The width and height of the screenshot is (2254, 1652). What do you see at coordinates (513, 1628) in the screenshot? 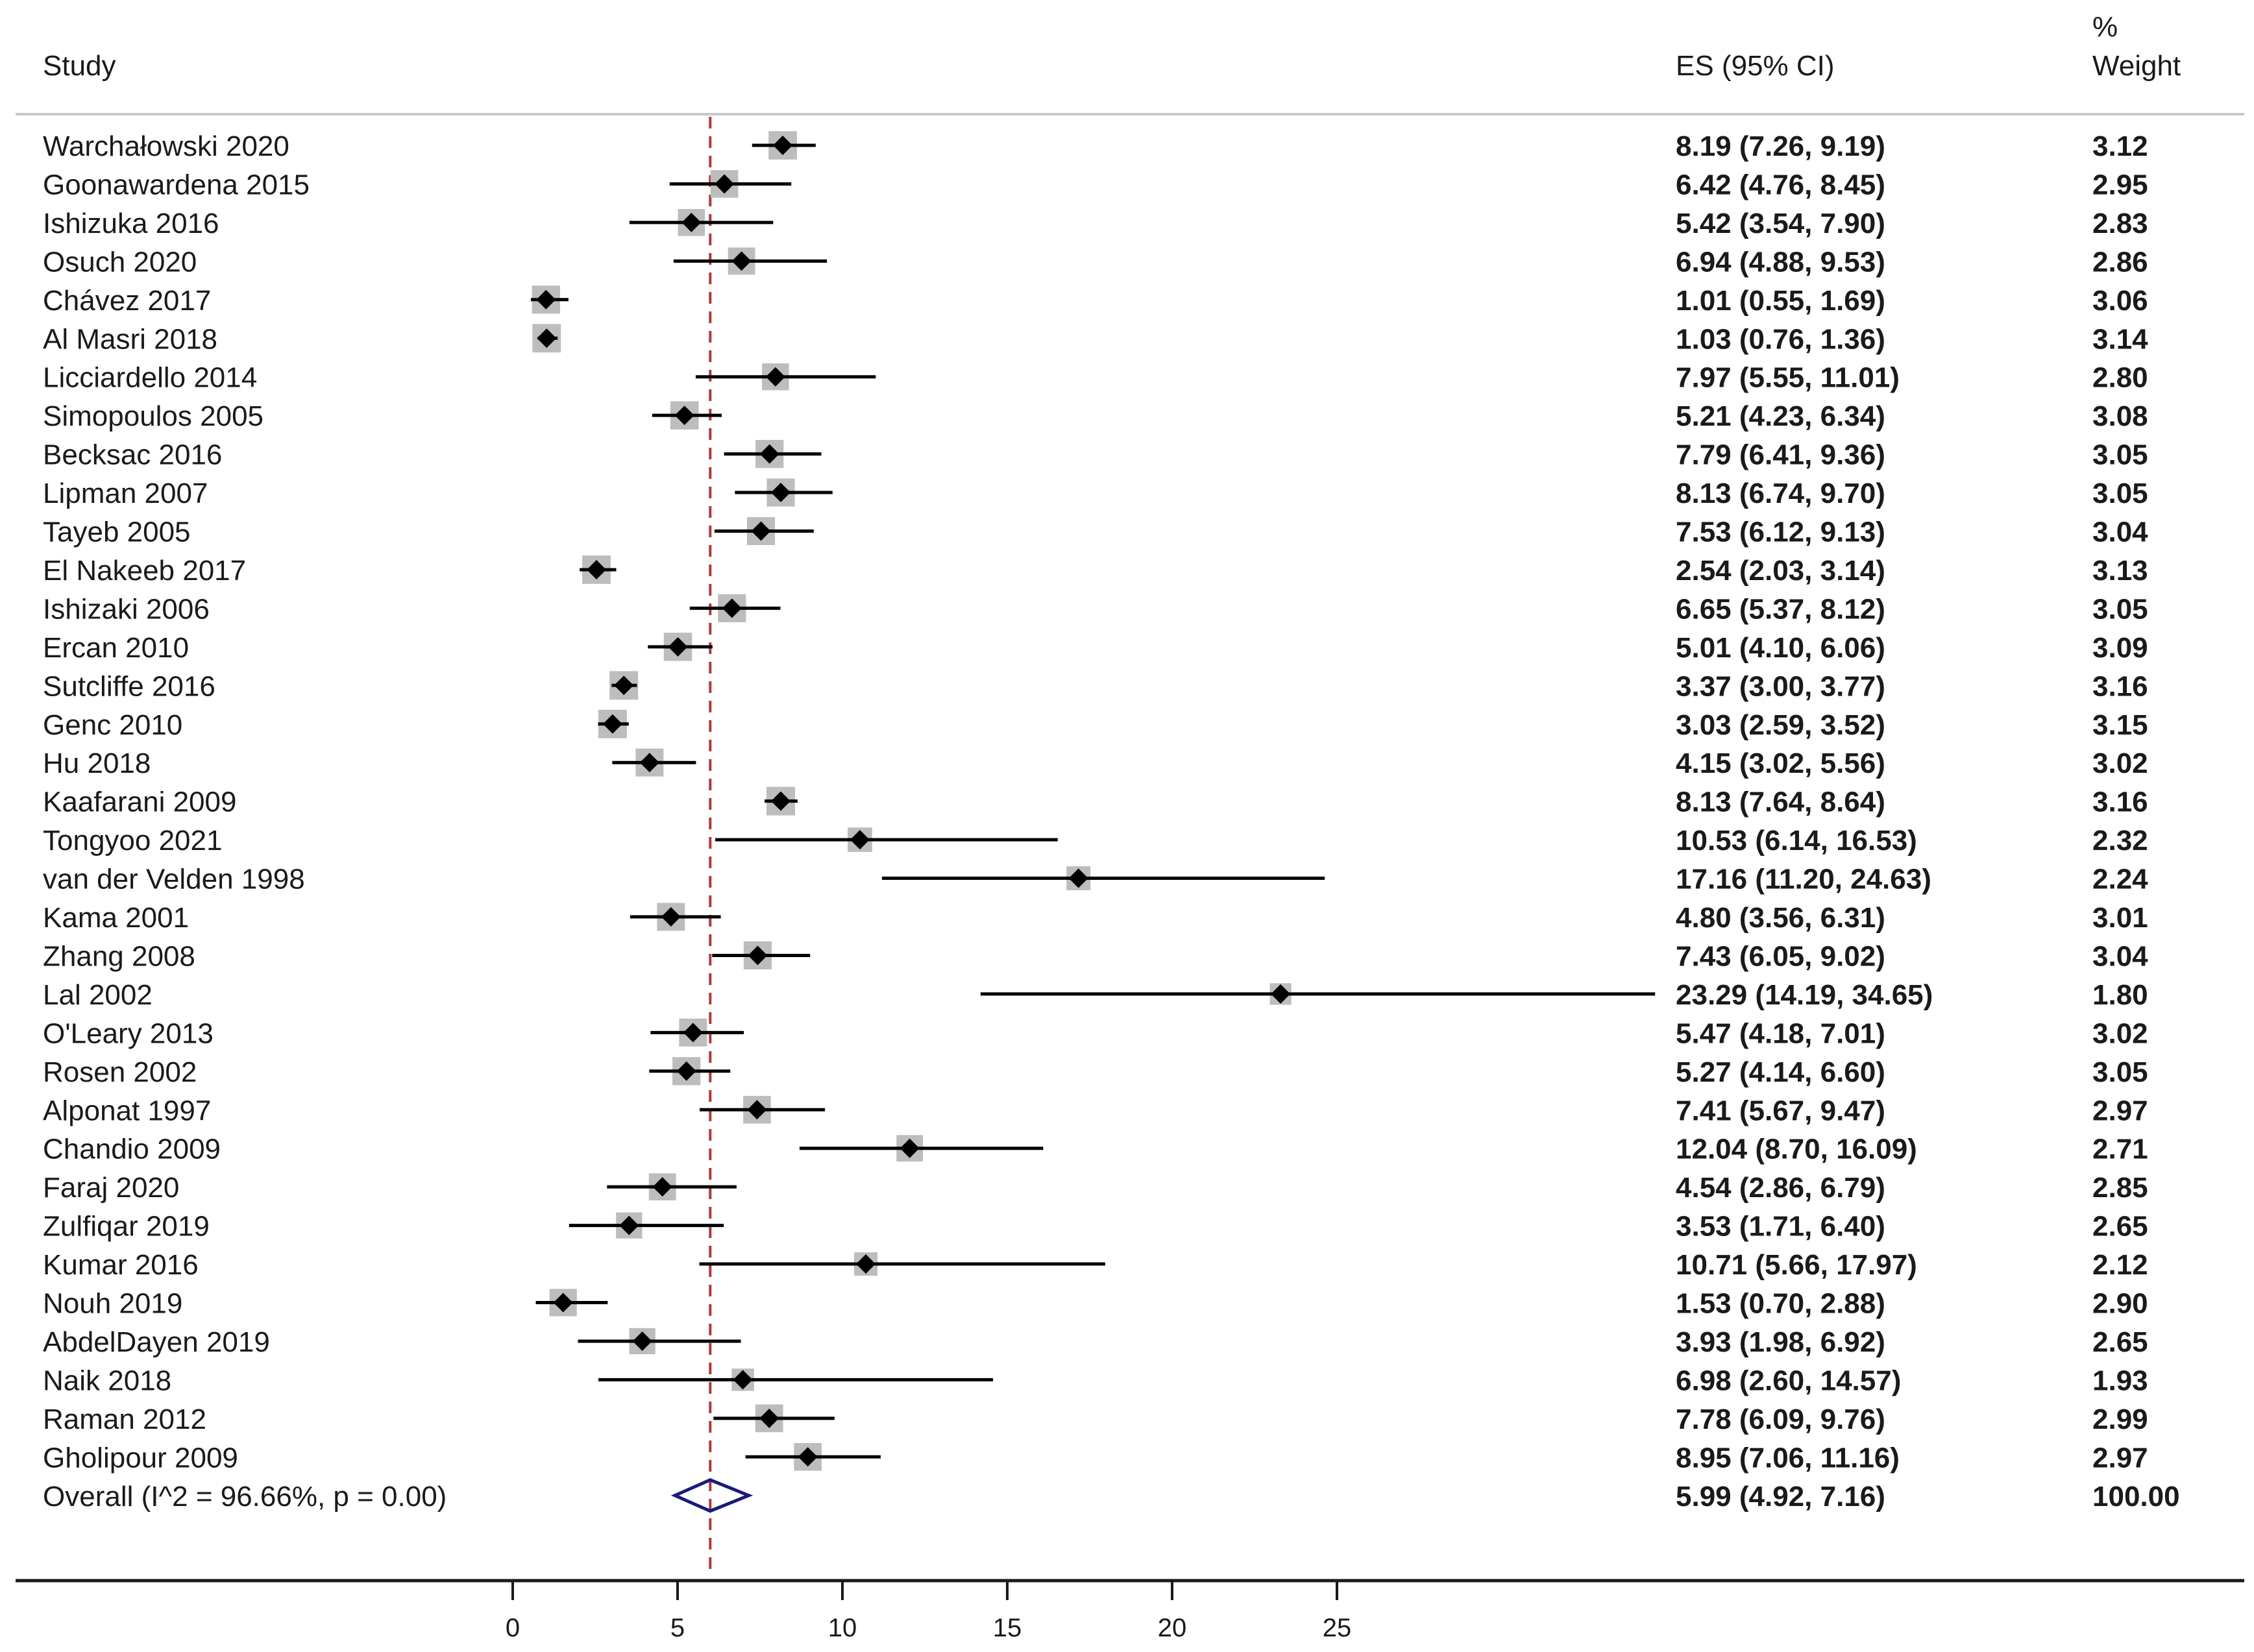
I see `x-tick-label: 0` at bounding box center [513, 1628].